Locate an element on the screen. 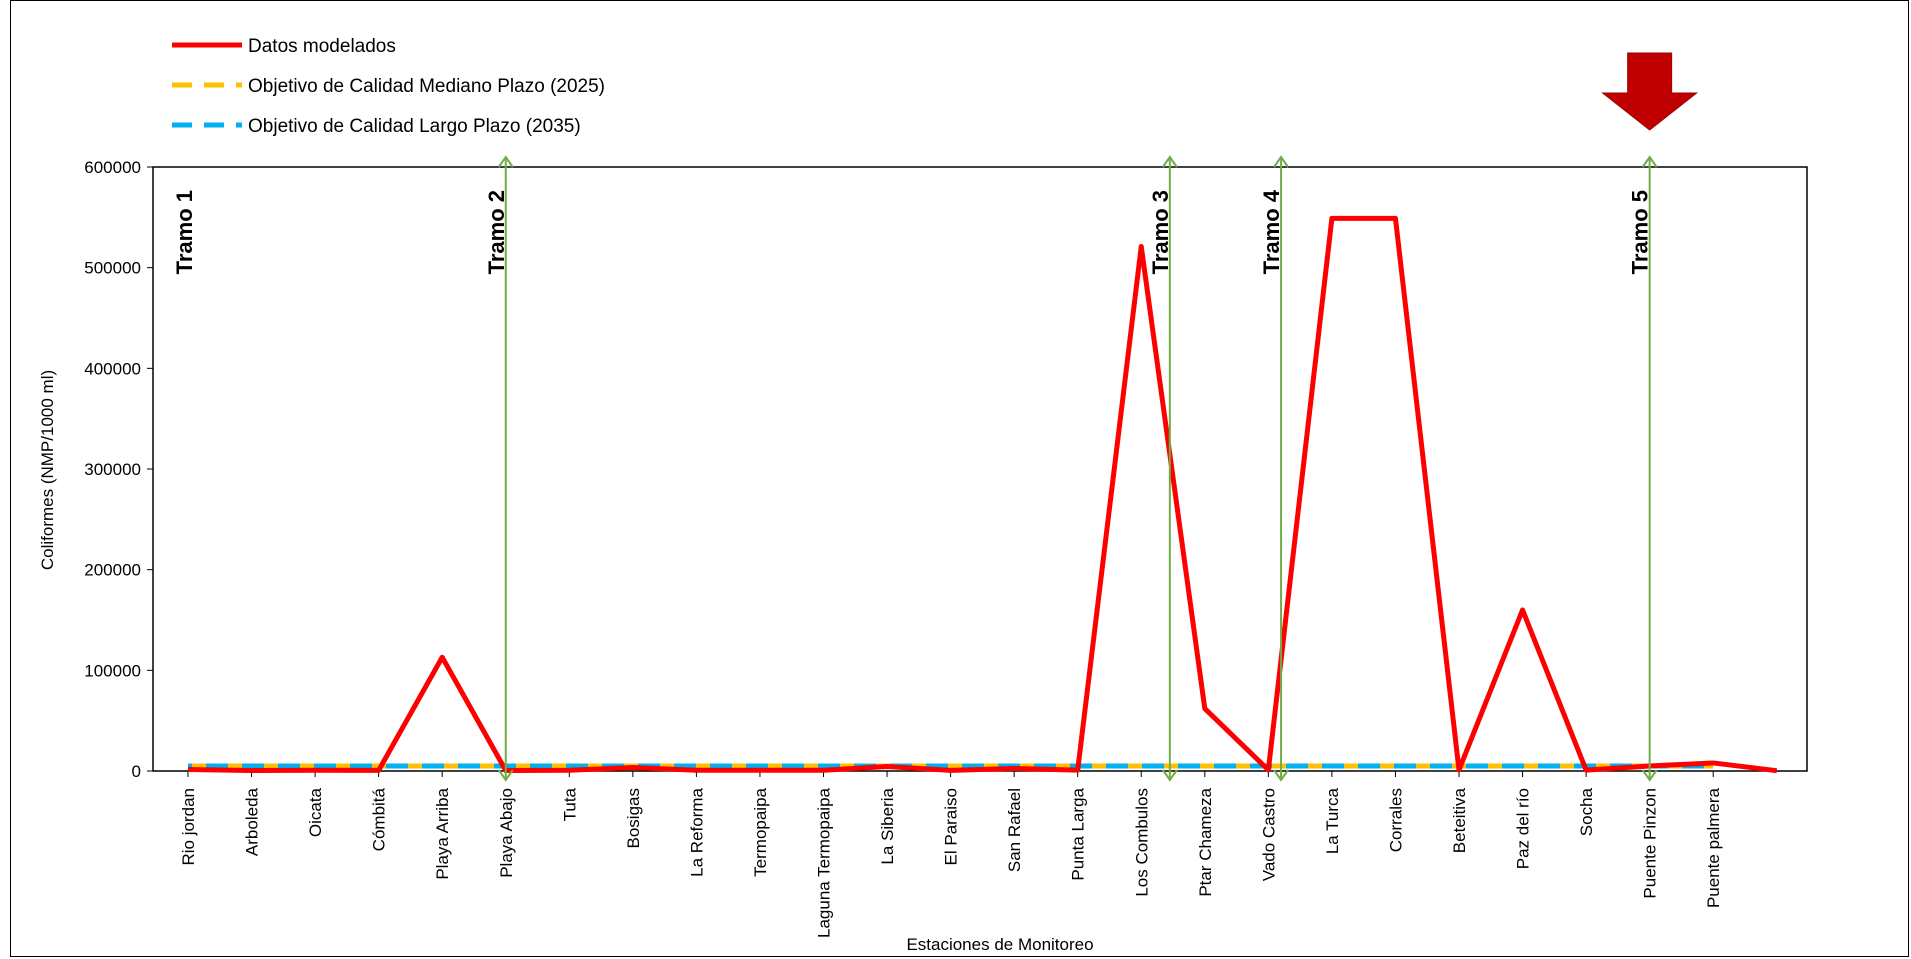  y-axis-title: Coliformes (NMP/1000 ml) is located at coordinates (47, 470).